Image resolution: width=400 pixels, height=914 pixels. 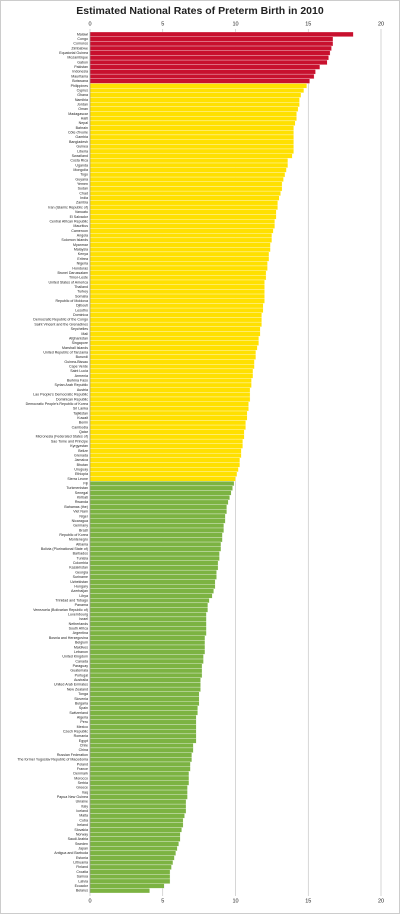 What do you see at coordinates (82, 306) in the screenshot?
I see `y-tick-label: Djibouti` at bounding box center [82, 306].